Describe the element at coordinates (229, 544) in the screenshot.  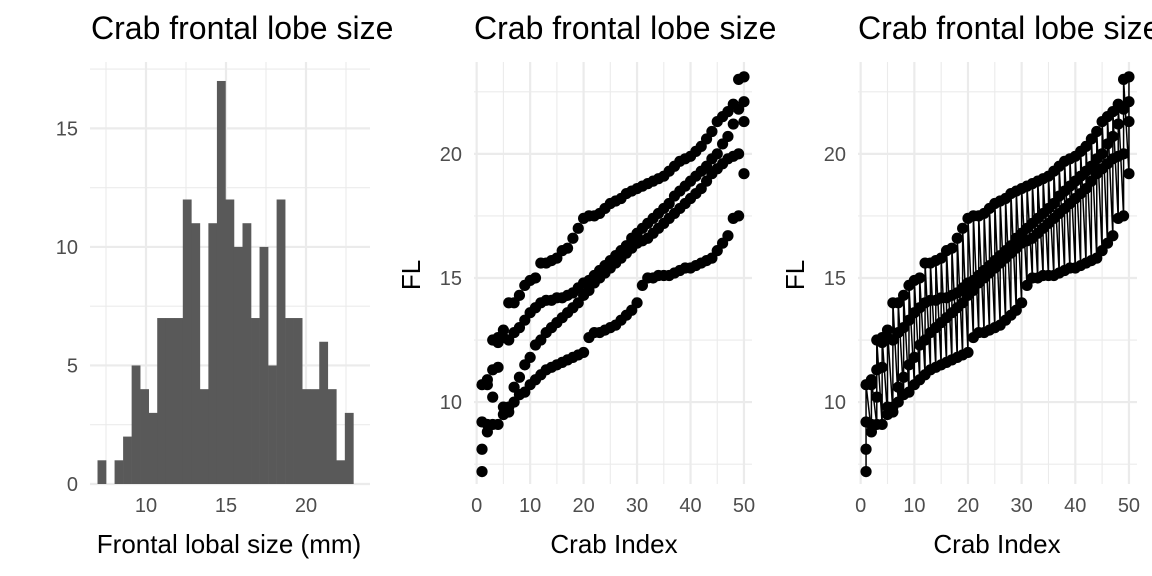
I see `histogram-x-axis-title: Frontal lobal size (mm)` at that location.